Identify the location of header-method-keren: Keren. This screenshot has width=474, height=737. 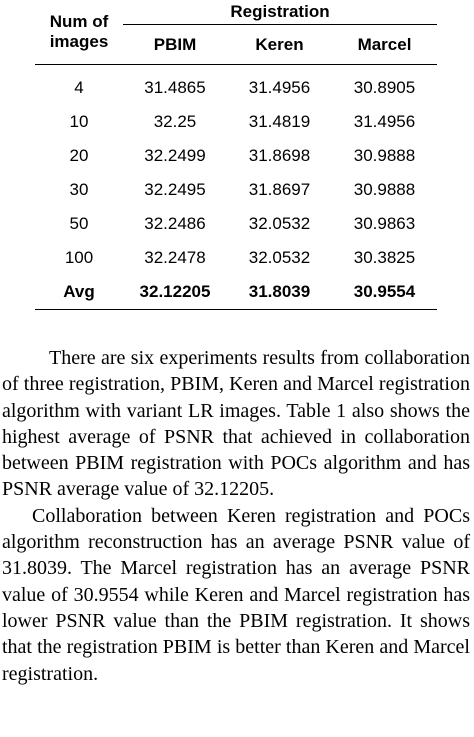
(279, 44).